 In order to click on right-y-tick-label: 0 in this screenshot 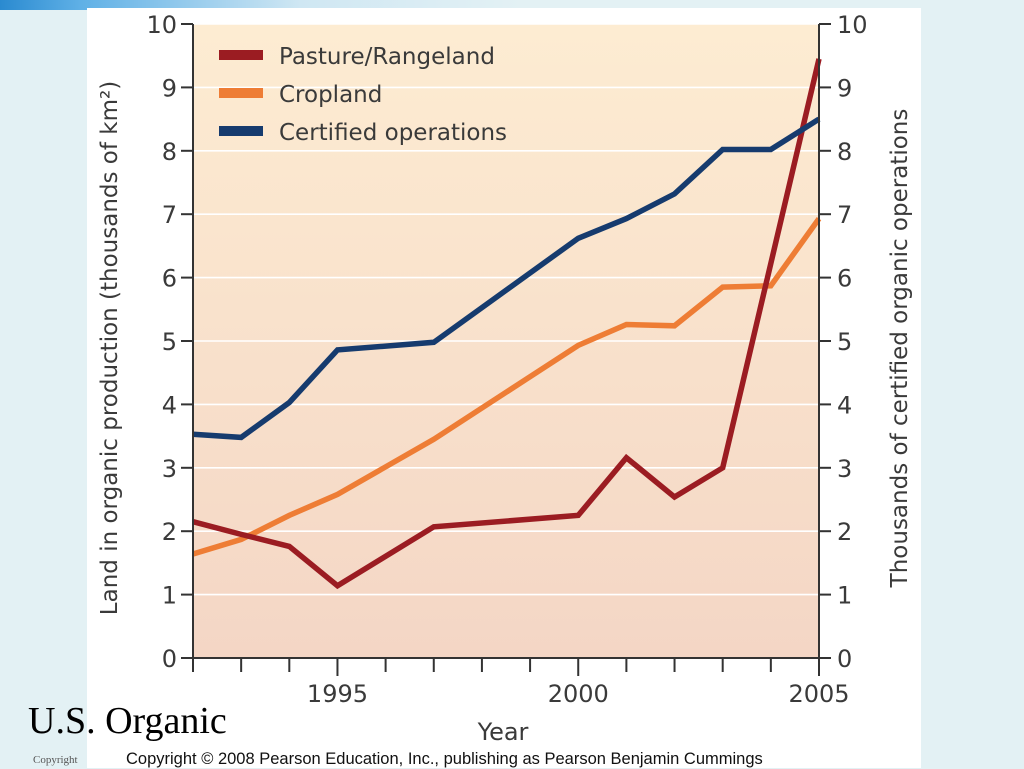, I will do `click(844, 659)`.